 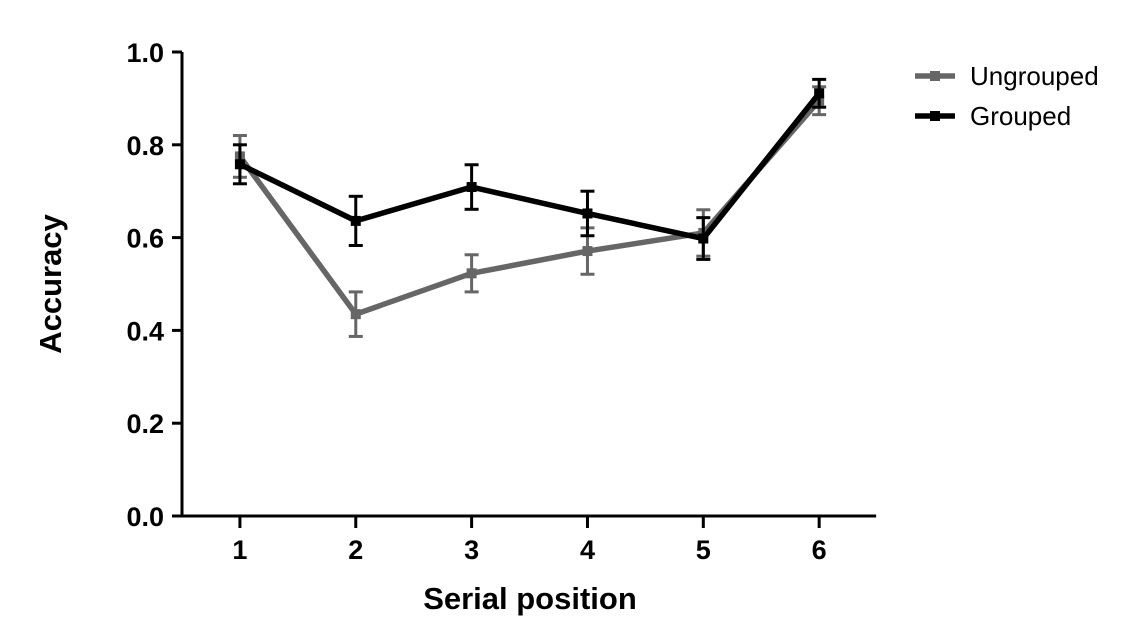 I want to click on y-tick-label: 0.6, so click(x=145, y=239).